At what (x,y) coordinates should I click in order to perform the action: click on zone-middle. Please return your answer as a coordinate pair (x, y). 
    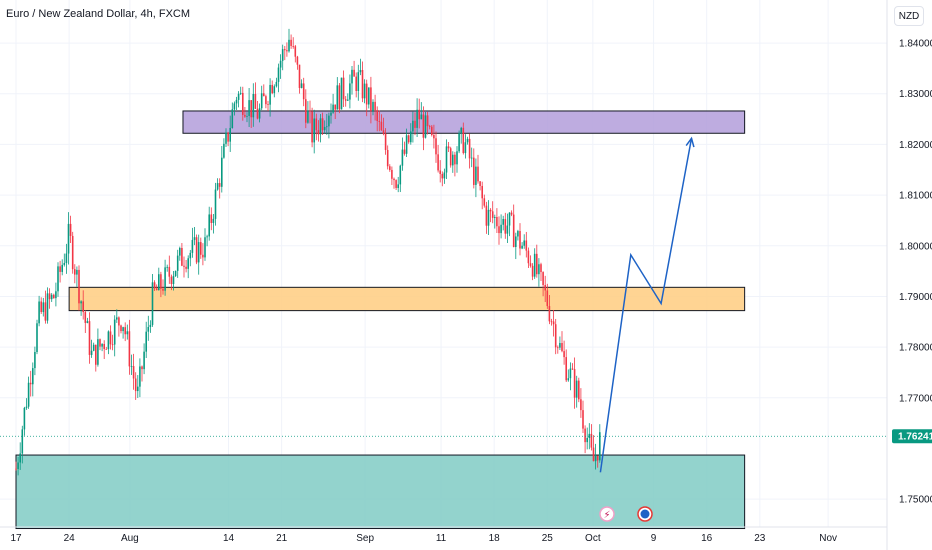
    Looking at the image, I should click on (407, 299).